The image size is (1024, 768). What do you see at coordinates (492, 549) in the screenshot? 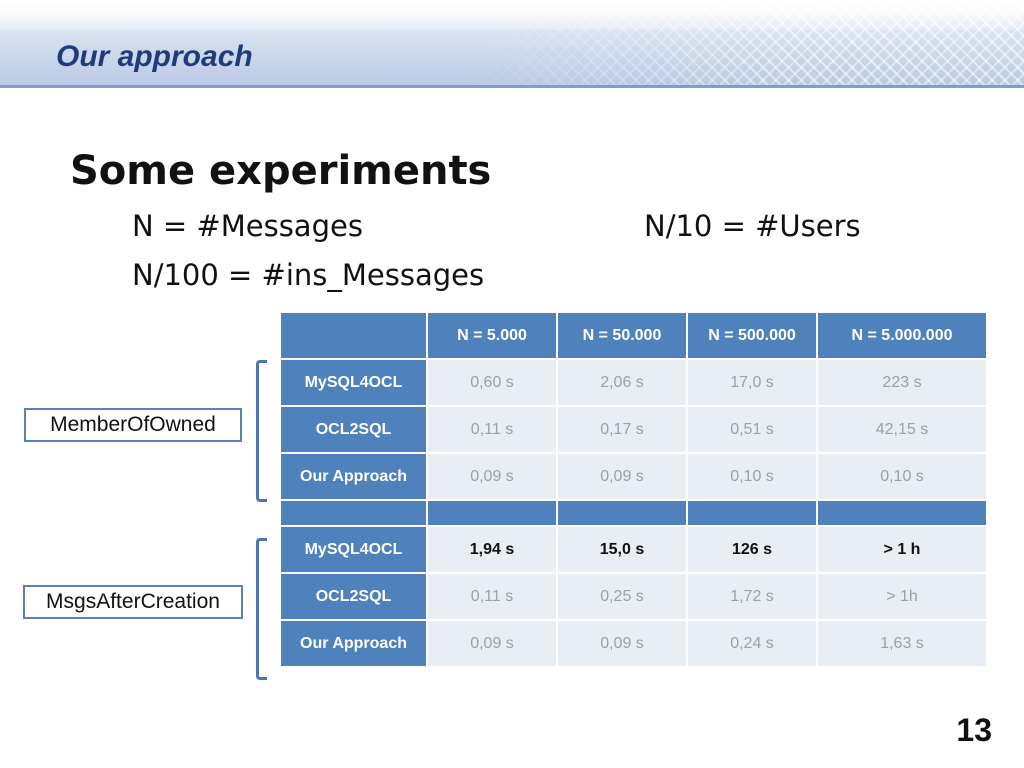
I see `table-cell: 1,94 s` at bounding box center [492, 549].